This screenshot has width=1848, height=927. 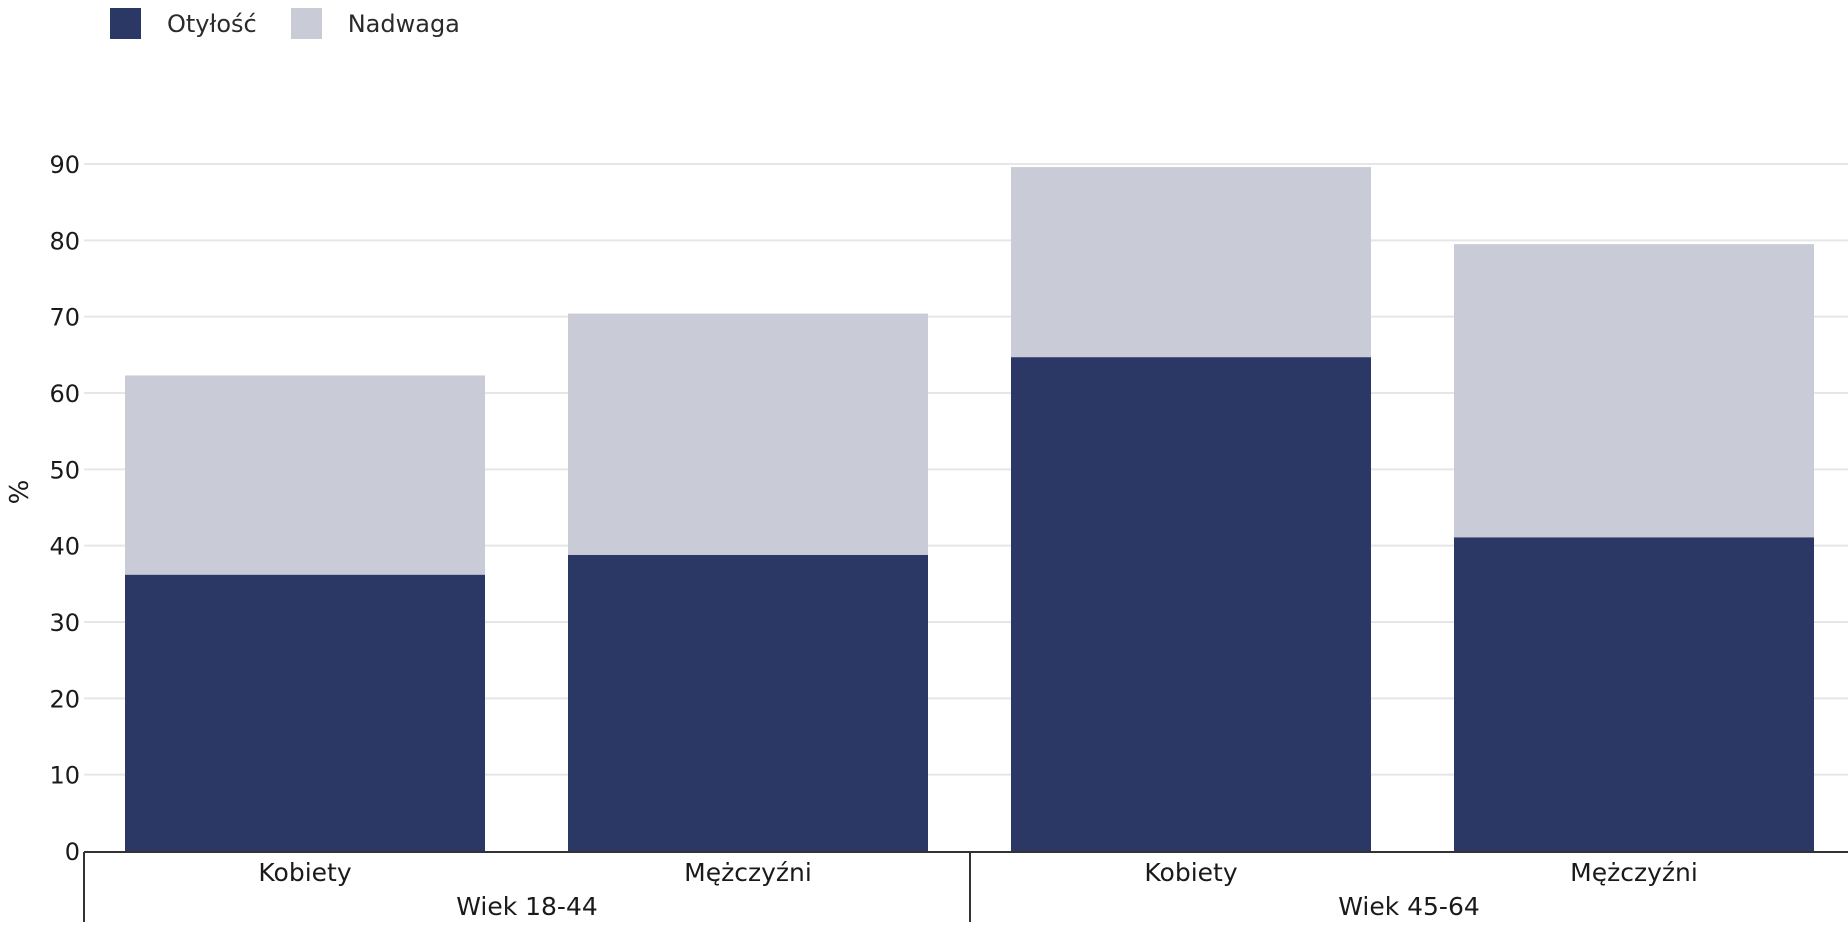 I want to click on legend-item-otylosc: Otyłość, so click(x=183, y=23).